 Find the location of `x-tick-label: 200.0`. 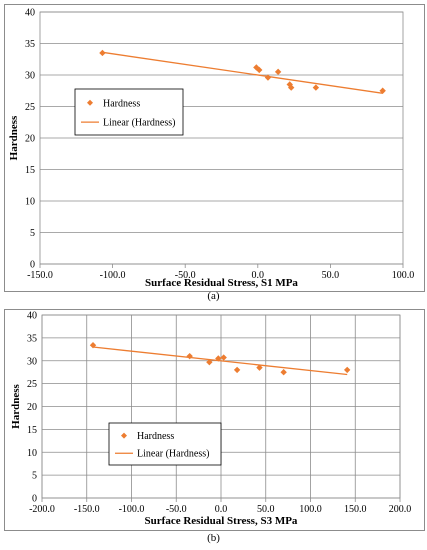

x-tick-label: 200.0 is located at coordinates (400, 509).